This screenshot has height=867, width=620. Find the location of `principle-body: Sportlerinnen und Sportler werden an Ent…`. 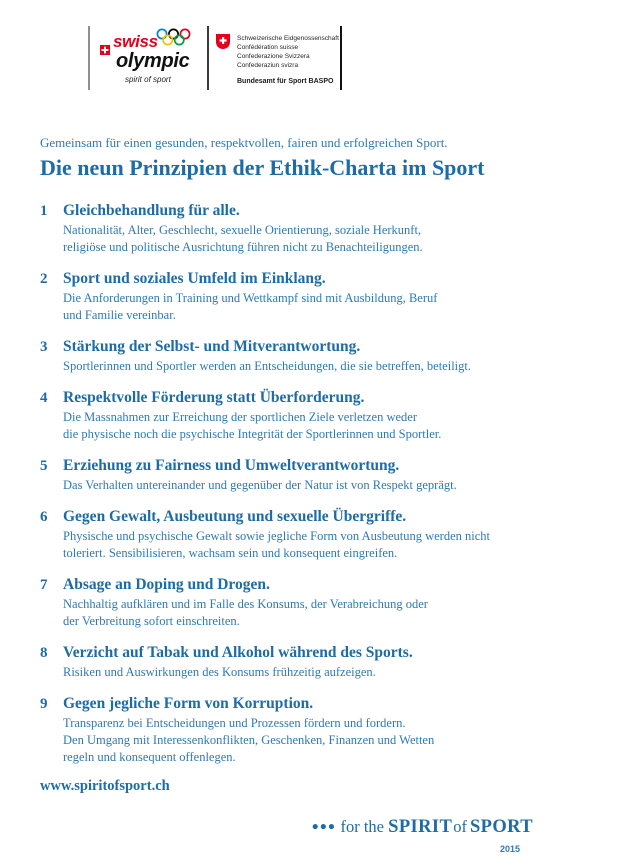

principle-body: Sportlerinnen und Sportler werden an Ent… is located at coordinates (267, 366).